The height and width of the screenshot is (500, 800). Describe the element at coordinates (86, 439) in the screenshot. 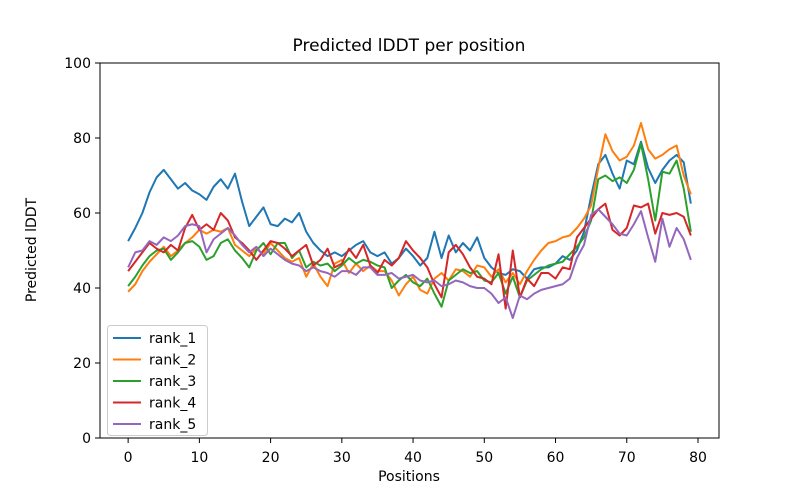

I see `y-tick-label: 0` at that location.